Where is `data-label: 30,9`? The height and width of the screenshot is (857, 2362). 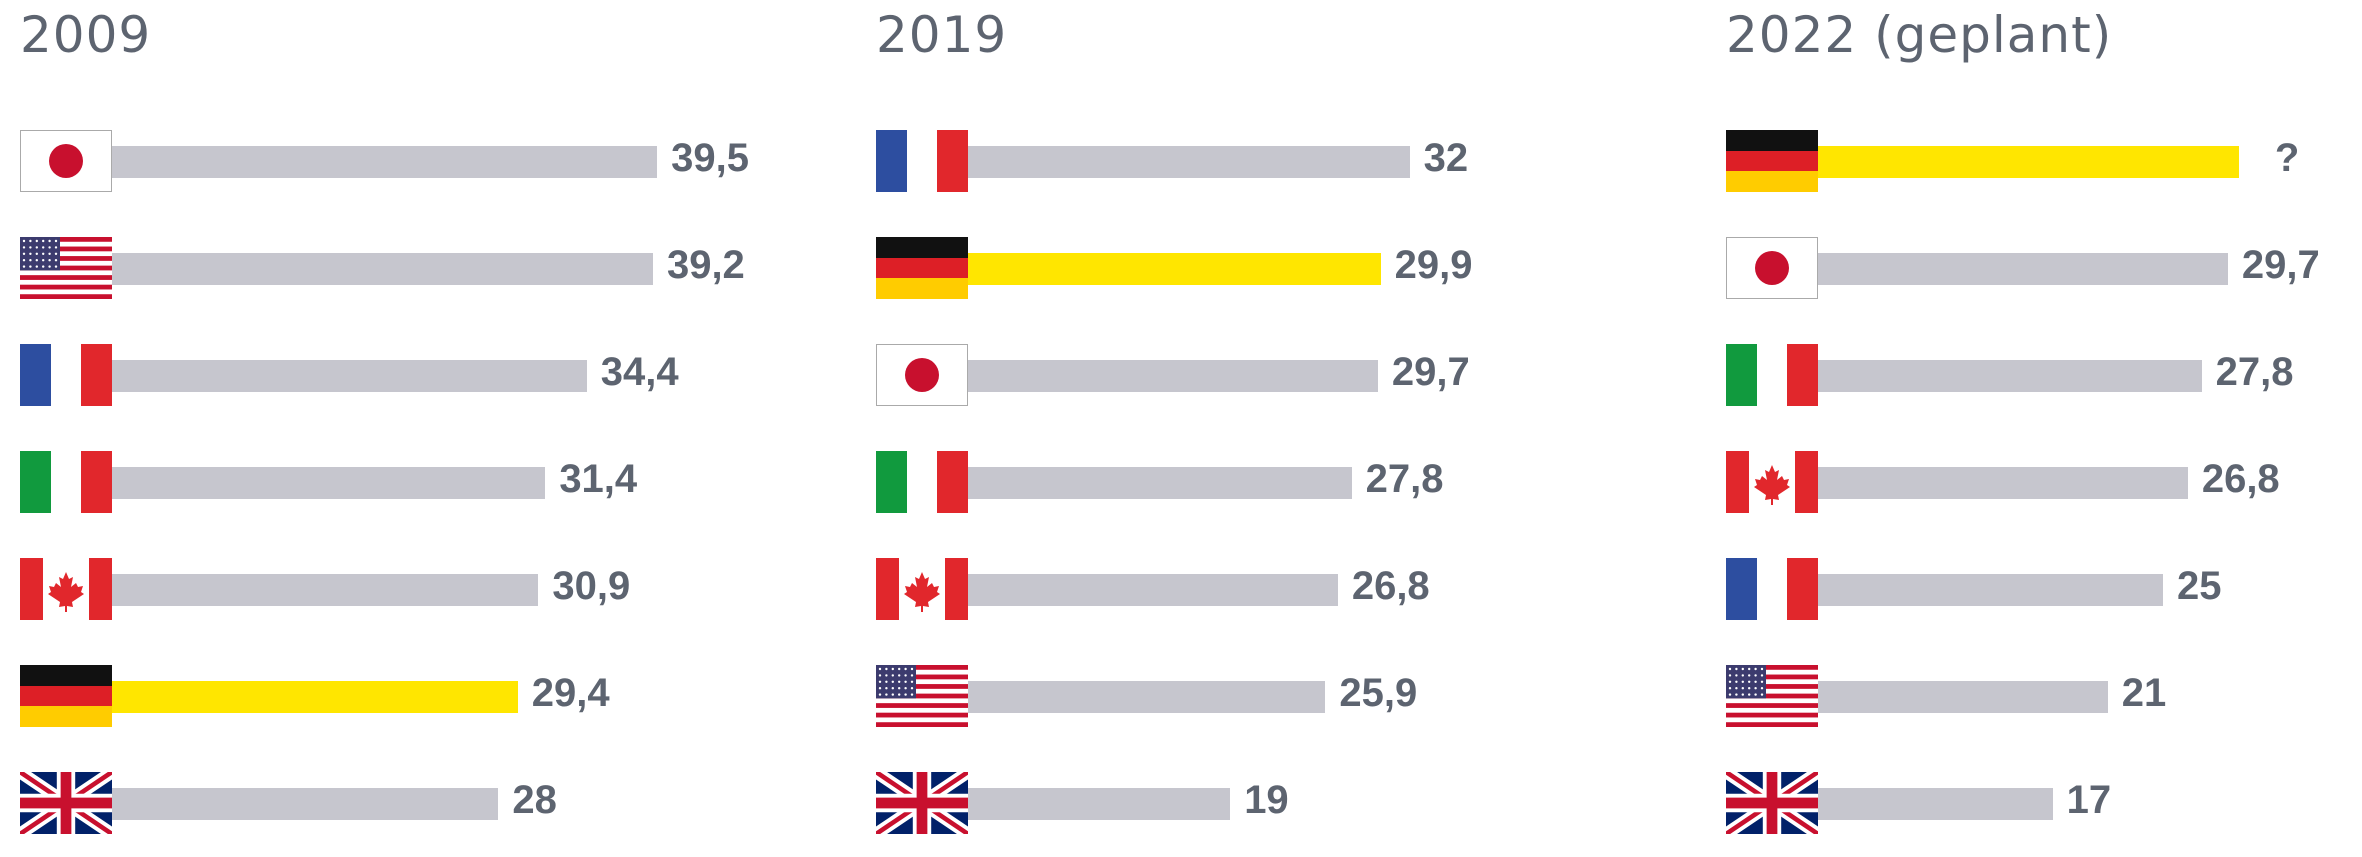
data-label: 30,9 is located at coordinates (591, 586).